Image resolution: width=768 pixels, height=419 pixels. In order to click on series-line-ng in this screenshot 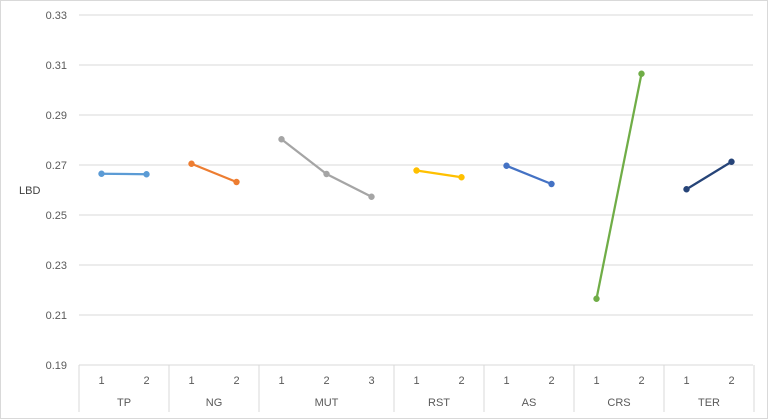, I will do `click(214, 173)`.